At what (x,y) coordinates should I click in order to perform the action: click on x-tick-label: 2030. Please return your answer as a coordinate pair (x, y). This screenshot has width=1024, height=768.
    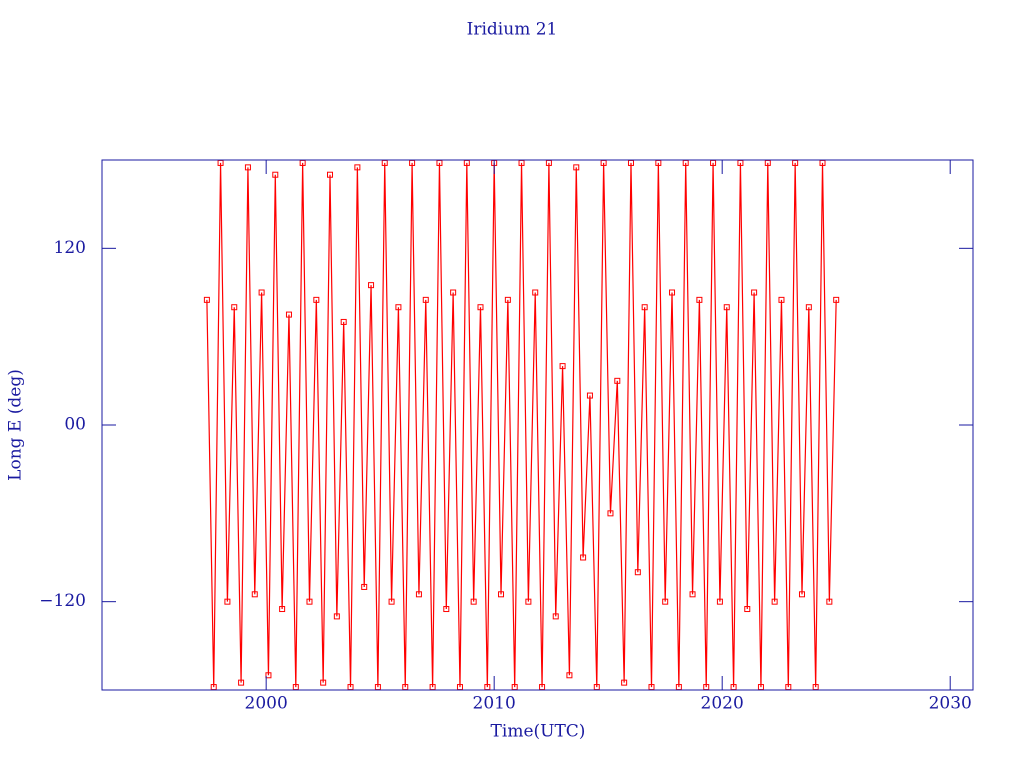
    Looking at the image, I should click on (950, 704).